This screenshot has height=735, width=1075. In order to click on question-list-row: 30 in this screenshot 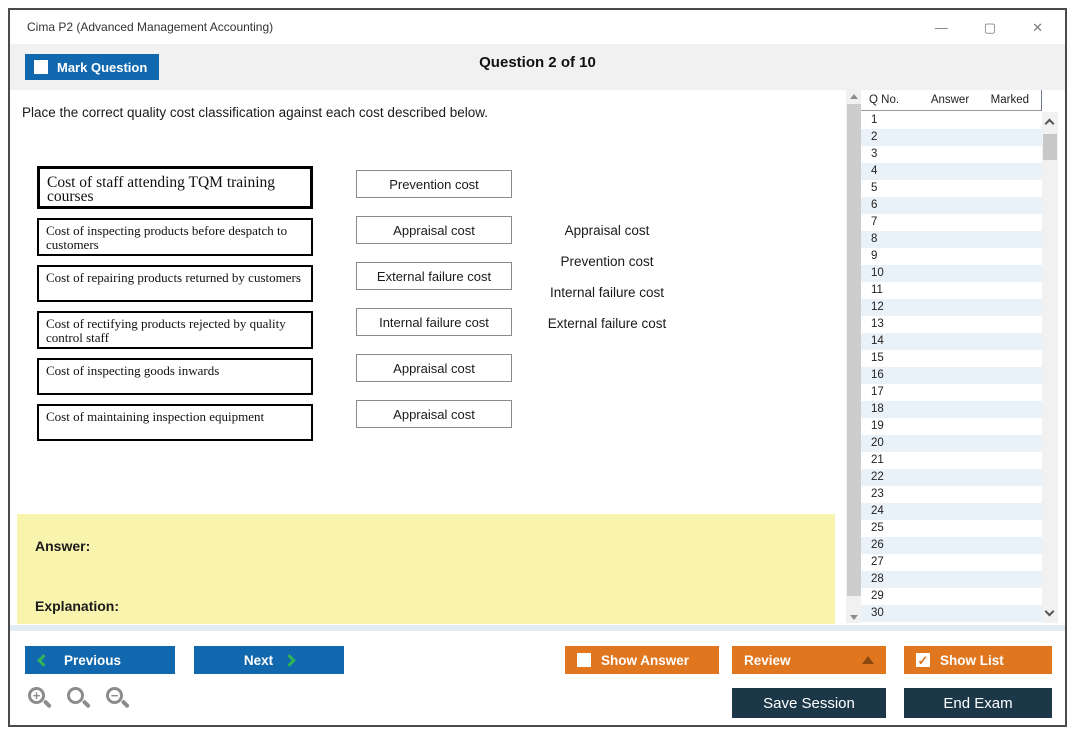, I will do `click(951, 613)`.